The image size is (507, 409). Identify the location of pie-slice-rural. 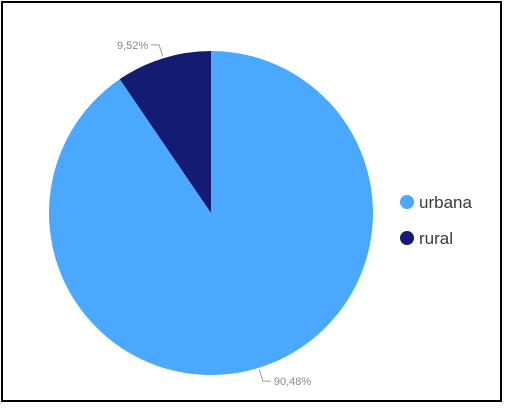
(165, 132).